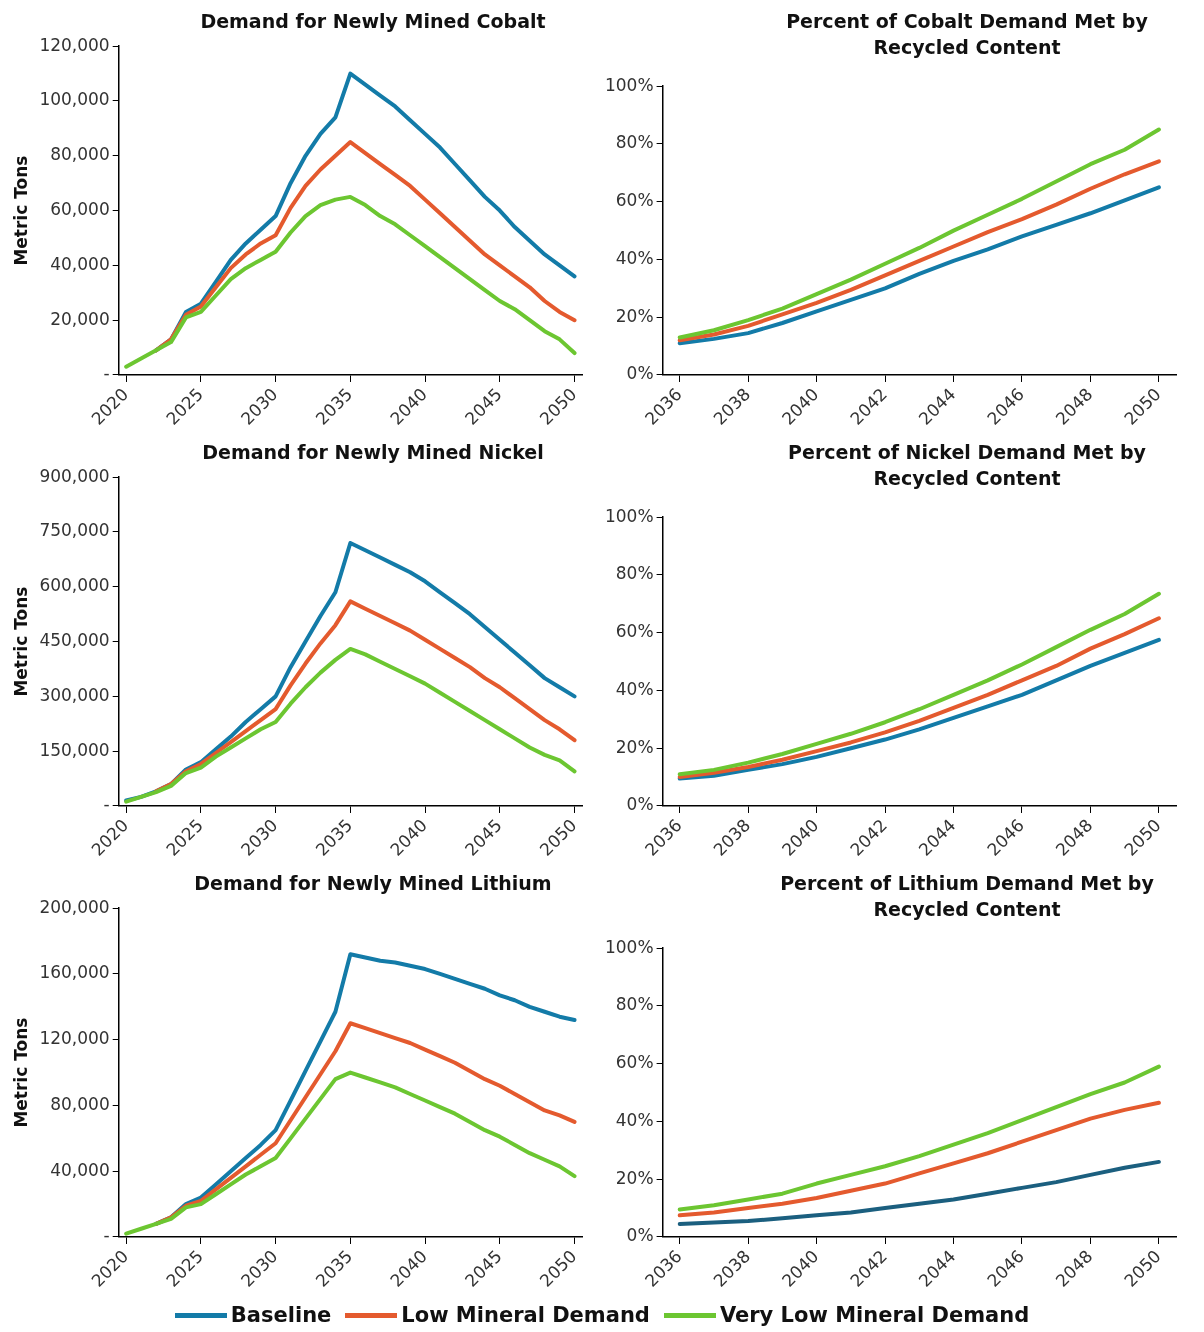 The image size is (1204, 1332). Describe the element at coordinates (74, 475) in the screenshot. I see `y-tick-label: 900,000` at that location.